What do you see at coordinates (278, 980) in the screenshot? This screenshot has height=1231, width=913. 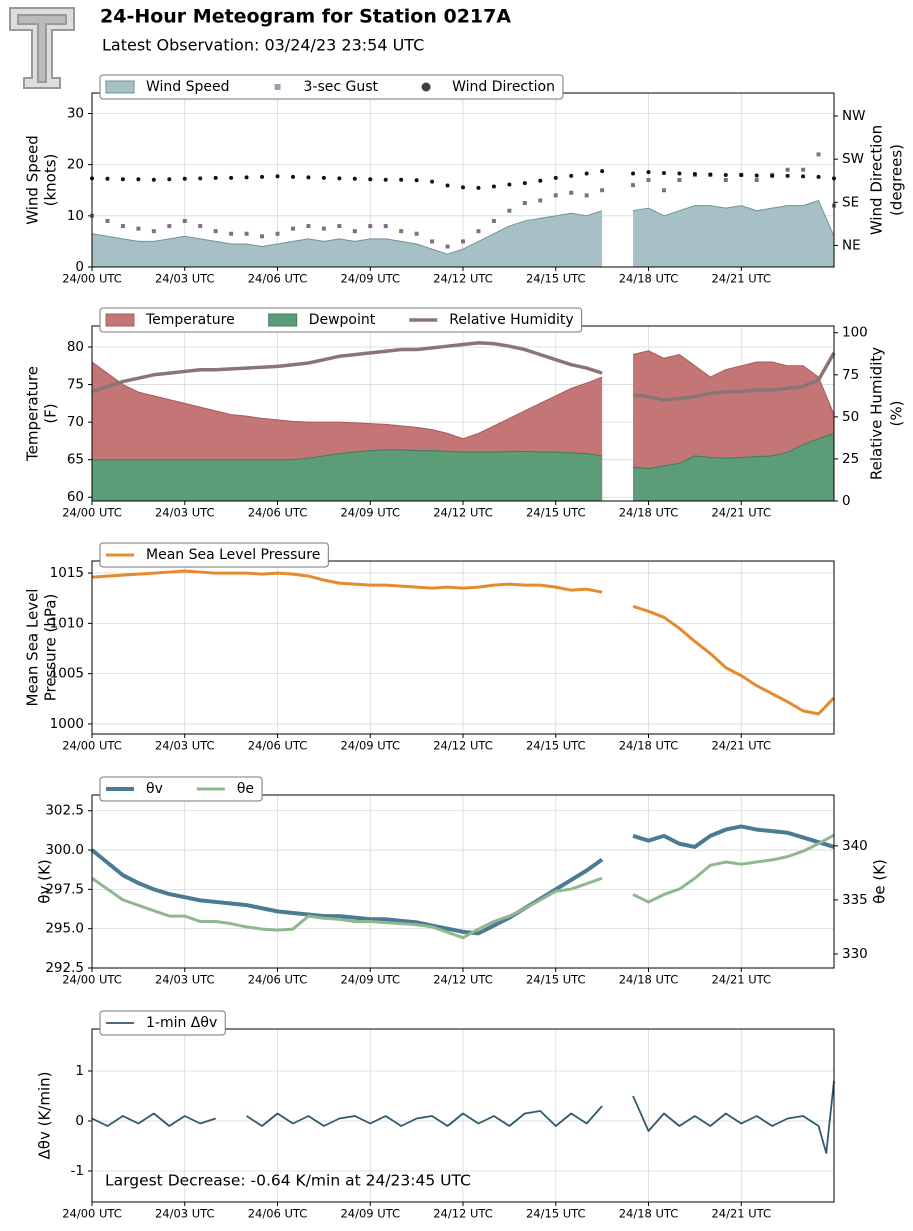 I see `x-tick-label: 24/06 UTC` at bounding box center [278, 980].